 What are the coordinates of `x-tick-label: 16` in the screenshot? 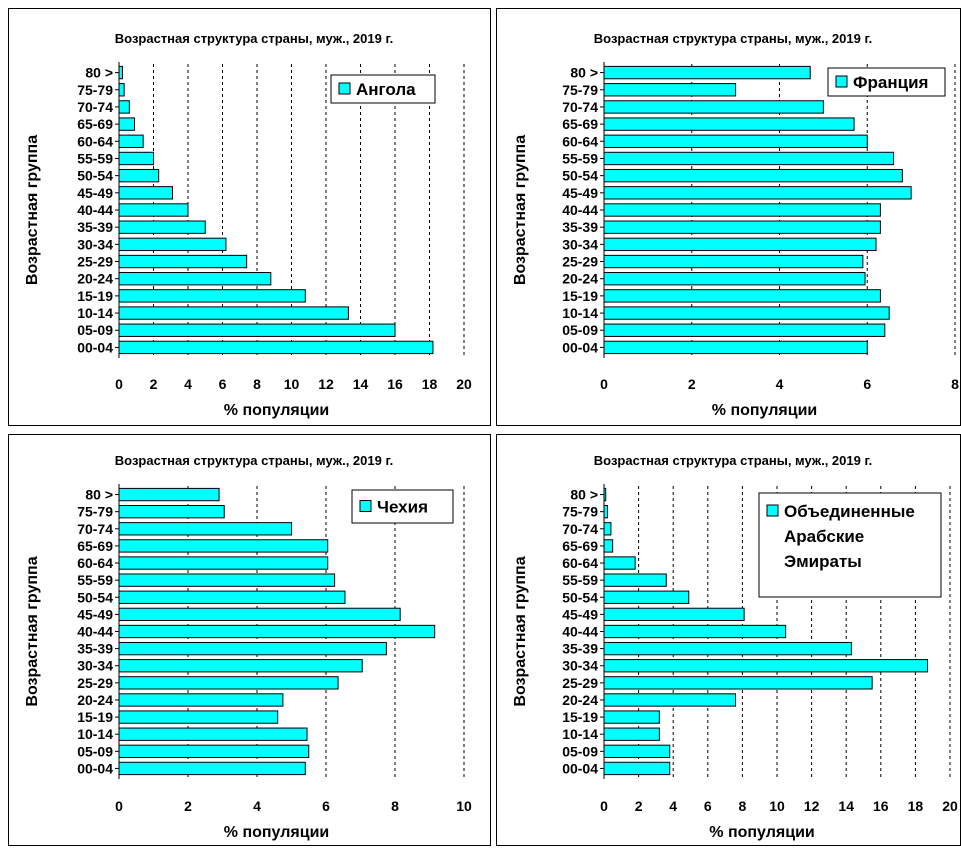 It's located at (881, 806).